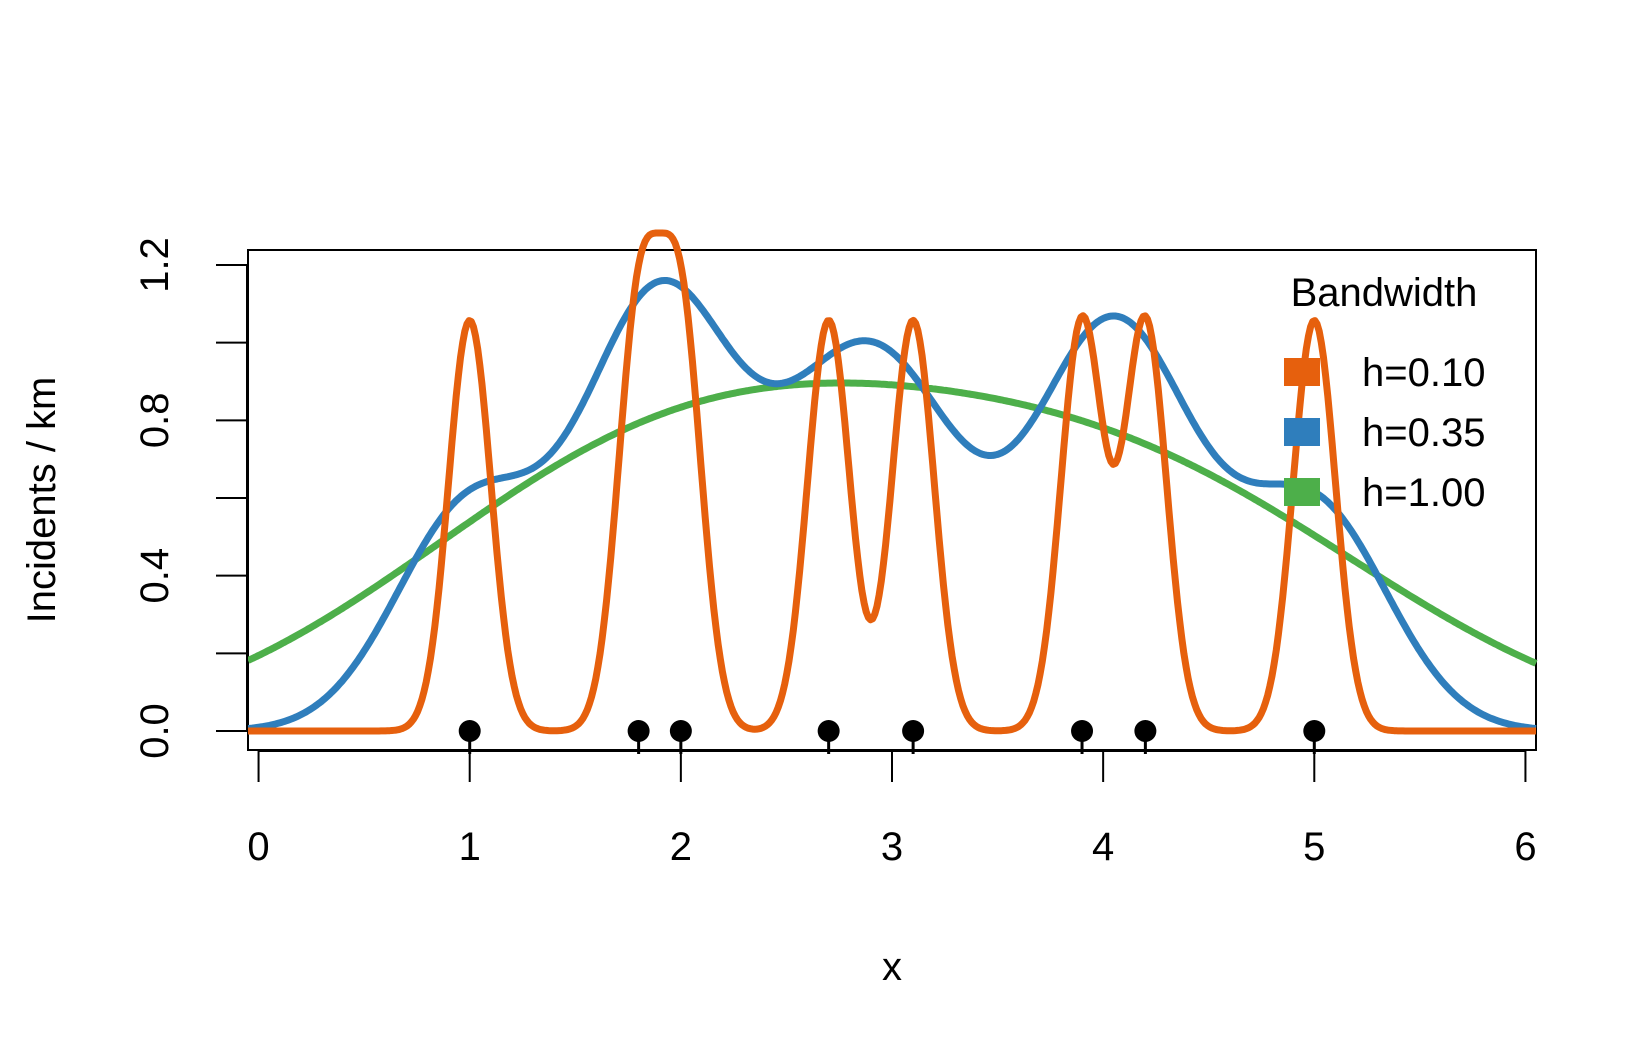  I want to click on legend-label: h=1.00, so click(1423, 493).